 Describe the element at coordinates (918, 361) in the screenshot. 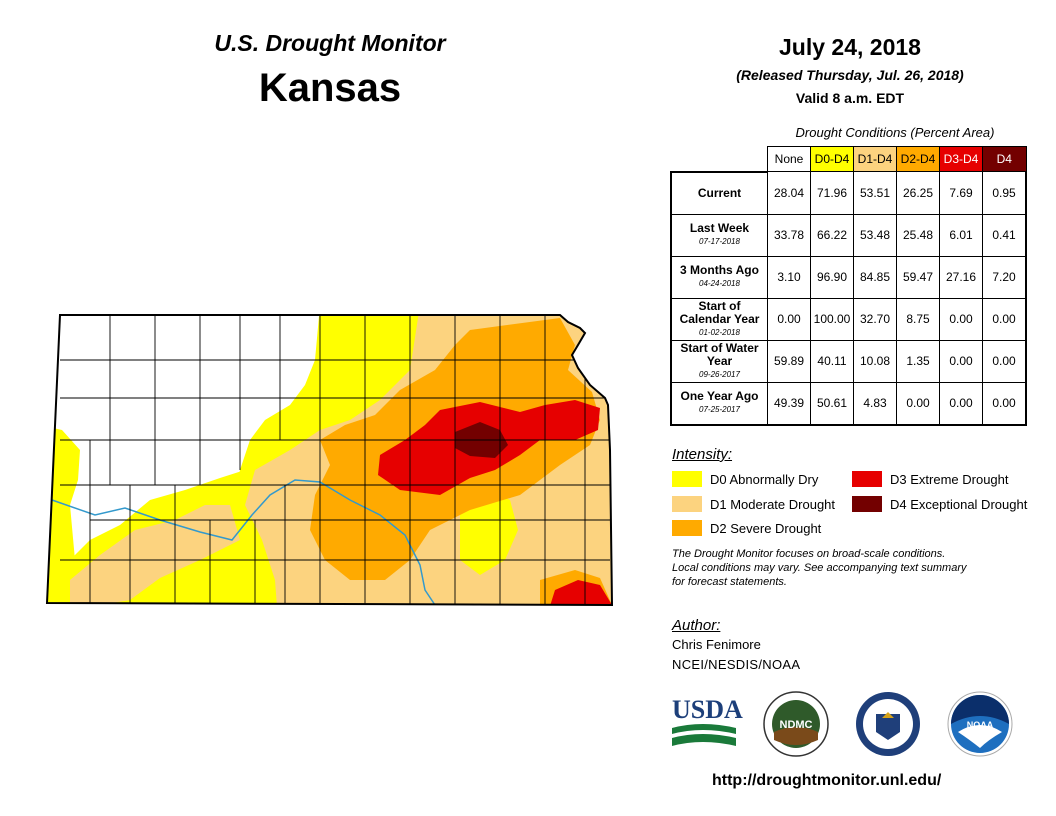

I see `table-cell: 1.35` at that location.